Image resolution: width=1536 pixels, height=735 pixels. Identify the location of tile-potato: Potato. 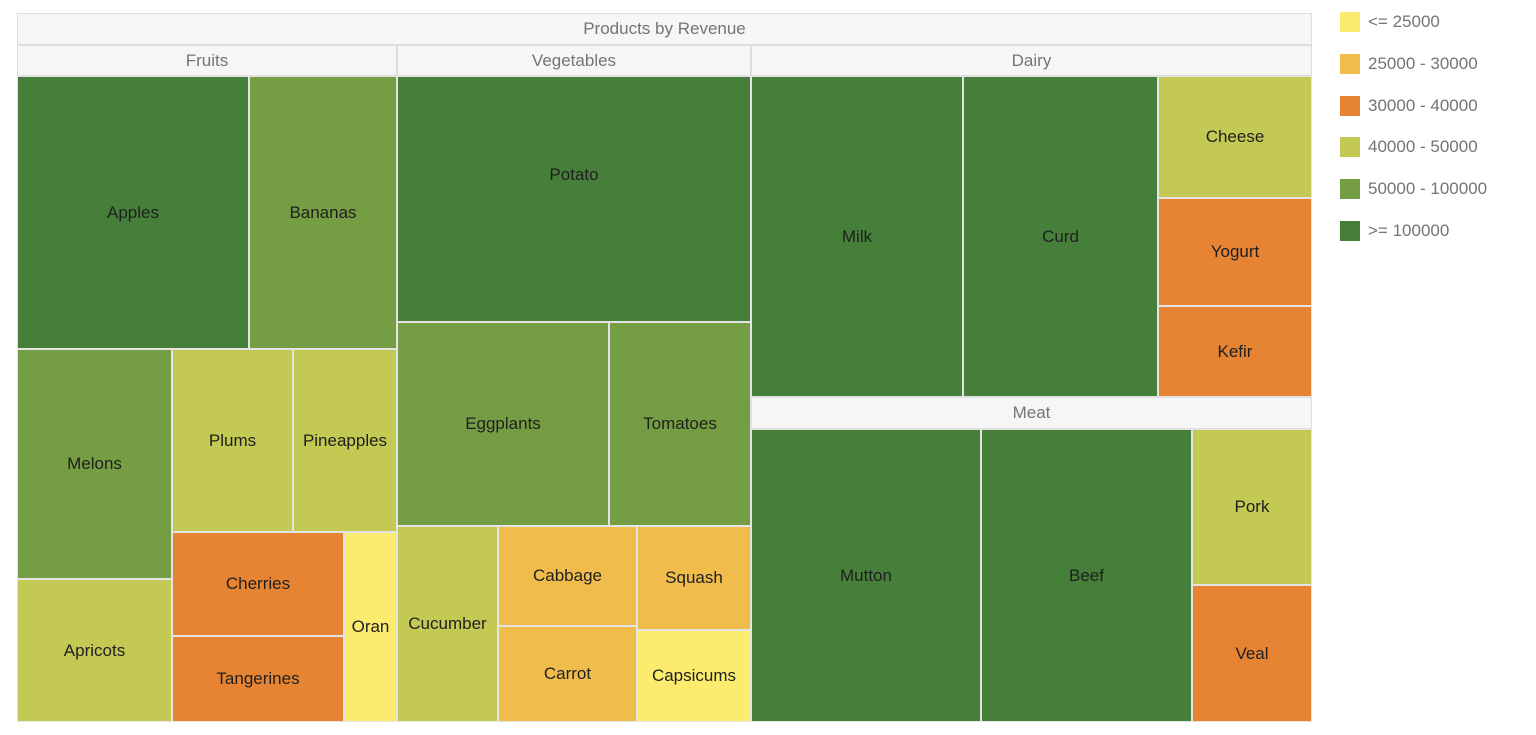
(574, 199).